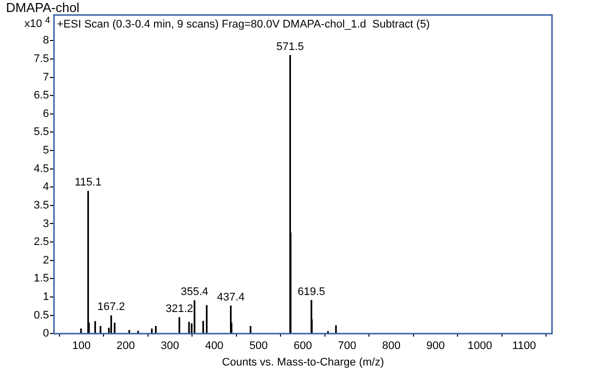  I want to click on x-tick-label: 400, so click(214, 346).